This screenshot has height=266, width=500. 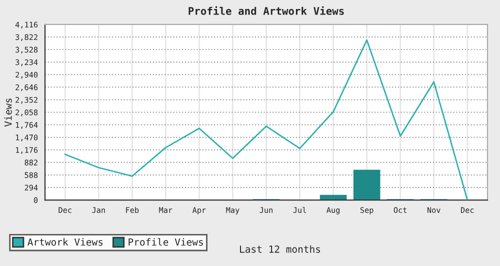 What do you see at coordinates (165, 242) in the screenshot?
I see `legend-label: Profile Views` at bounding box center [165, 242].